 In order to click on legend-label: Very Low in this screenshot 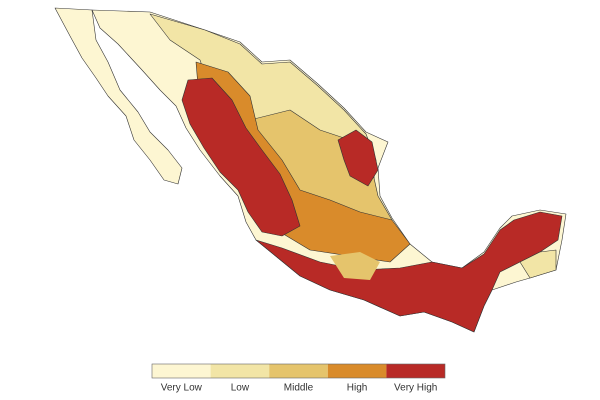, I will do `click(182, 388)`.